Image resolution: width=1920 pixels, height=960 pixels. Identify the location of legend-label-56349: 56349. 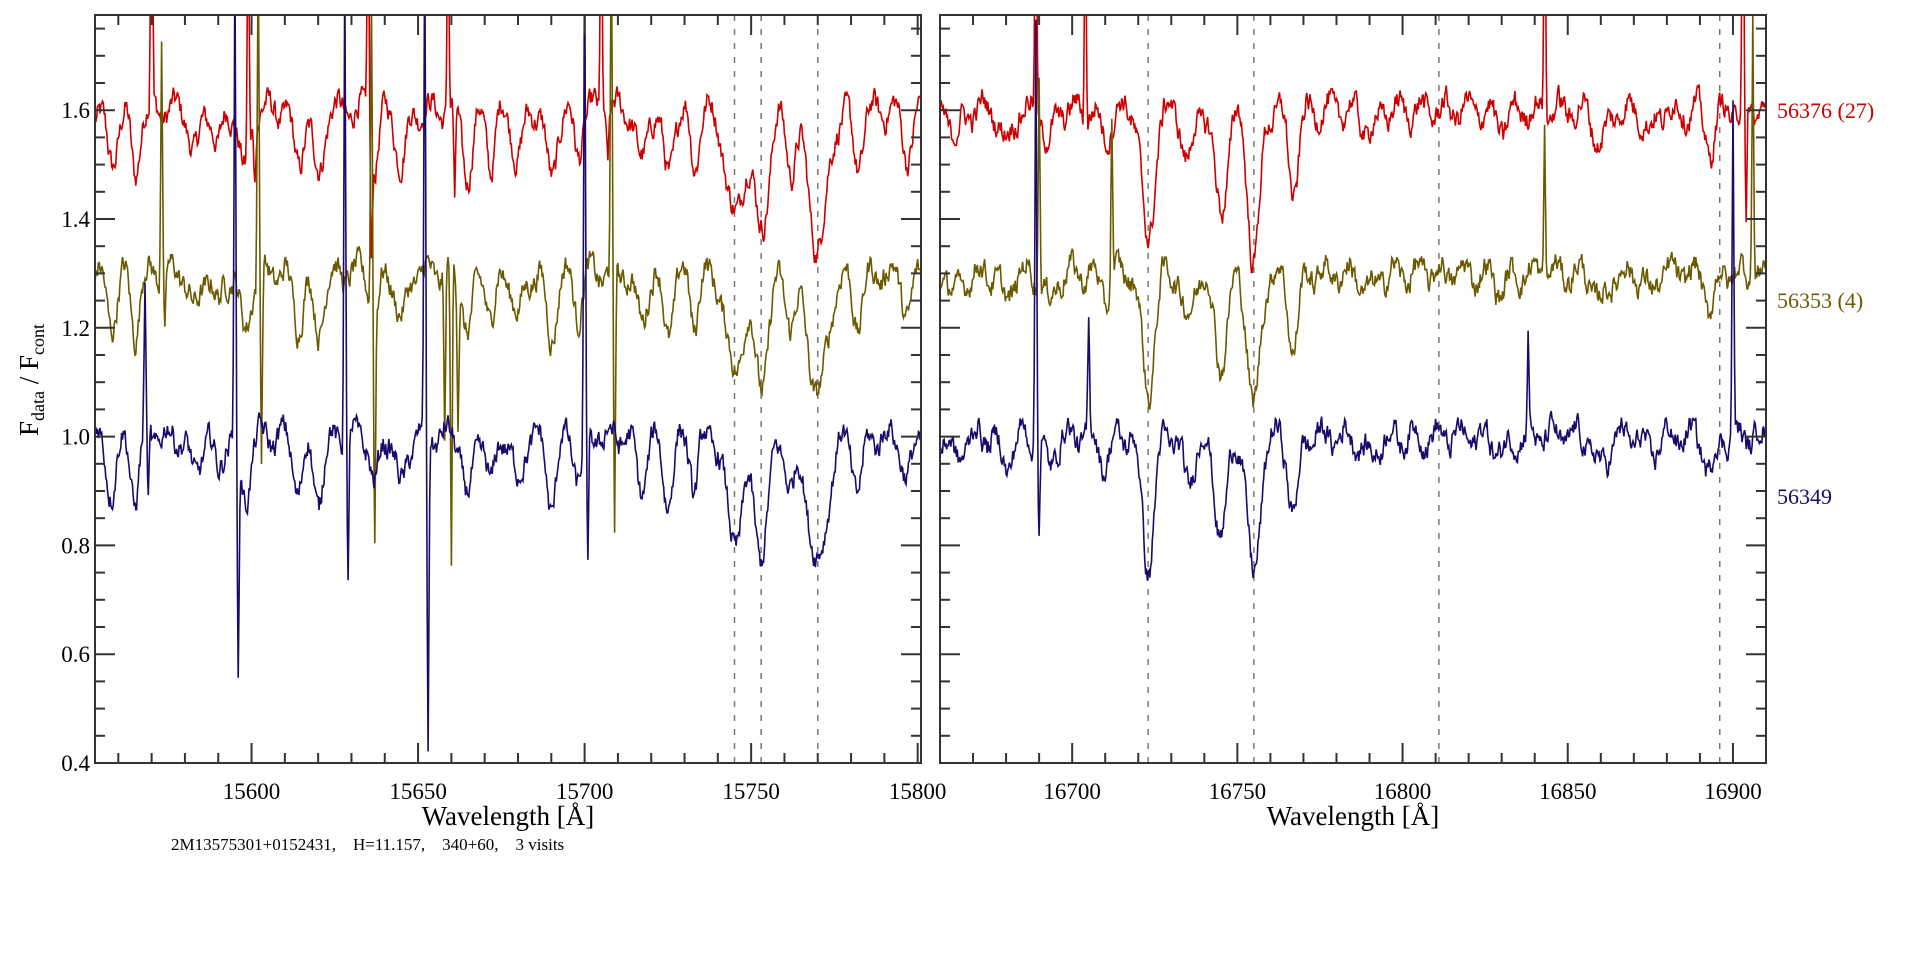
(1804, 496).